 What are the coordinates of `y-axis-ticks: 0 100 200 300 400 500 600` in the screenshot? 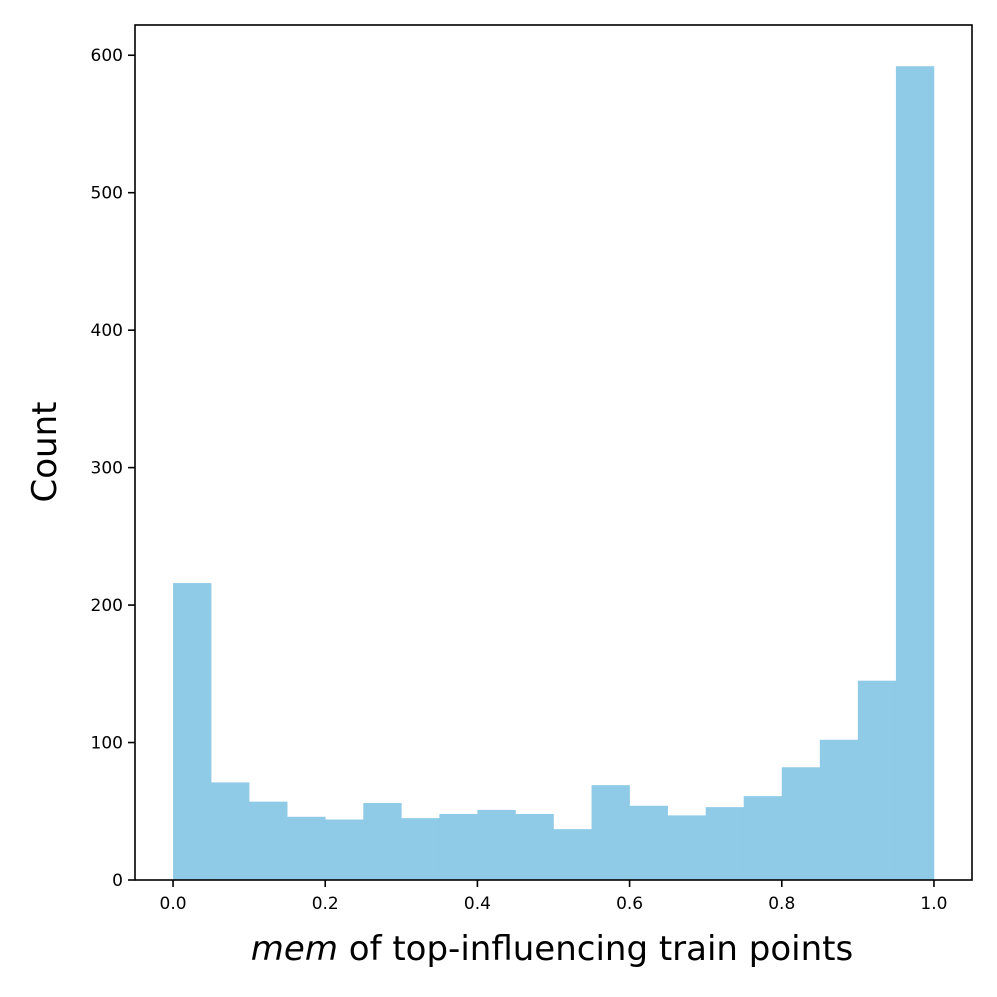 It's located at (113, 468).